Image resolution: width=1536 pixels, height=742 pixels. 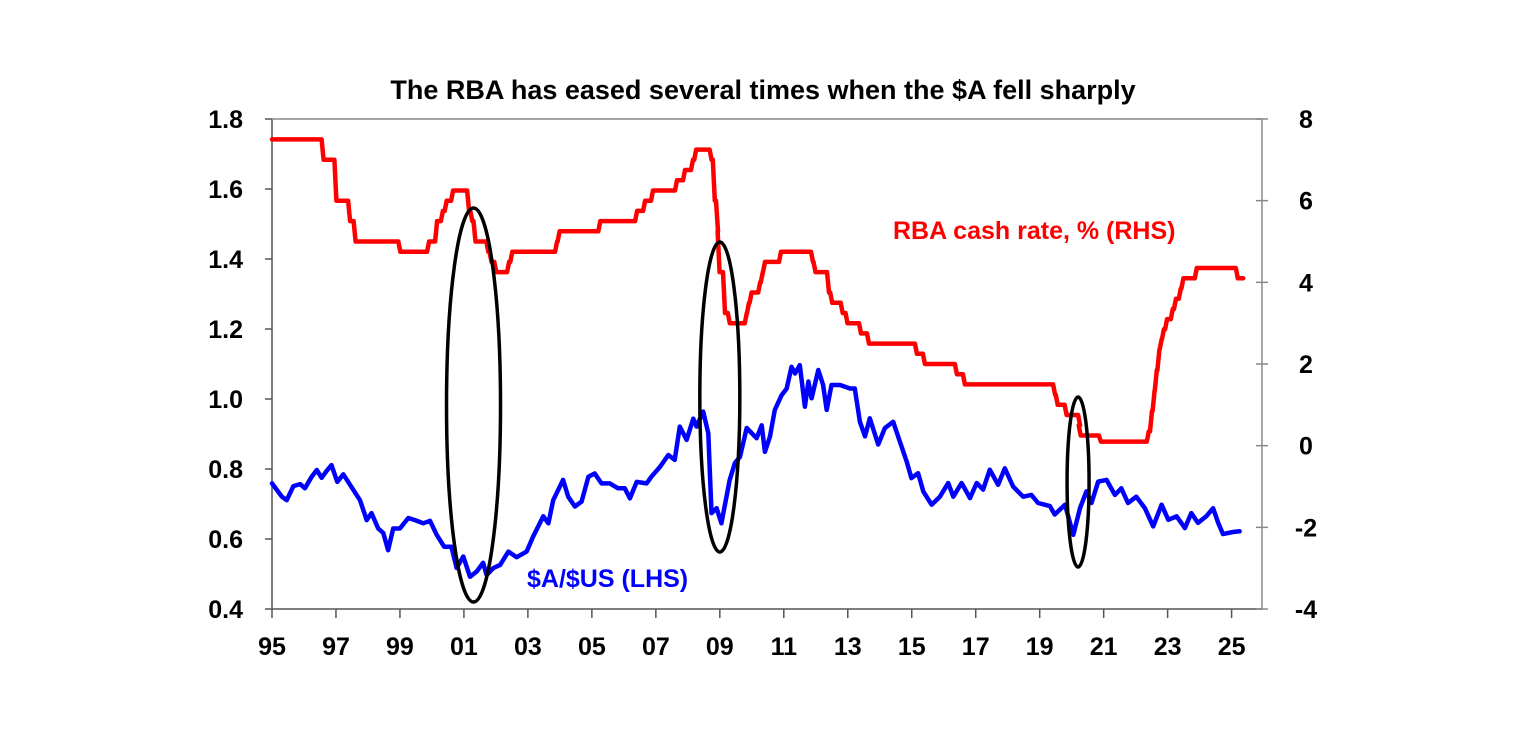 I want to click on rate-series-label: RBA cash rate, % (RHS), so click(x=1034, y=231).